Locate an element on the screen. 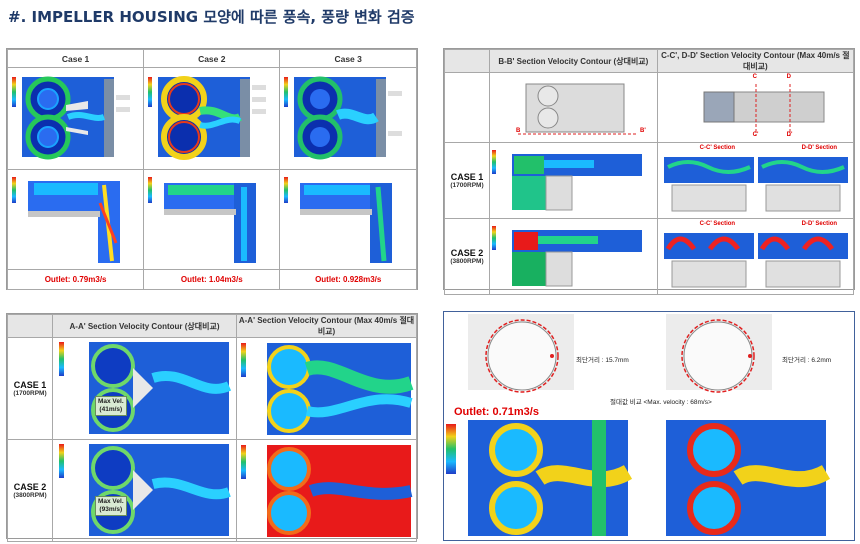 Image resolution: width=860 pixels, height=544 pixels. shortest-distance-1: 최단거리 : 15.7mm is located at coordinates (602, 360).